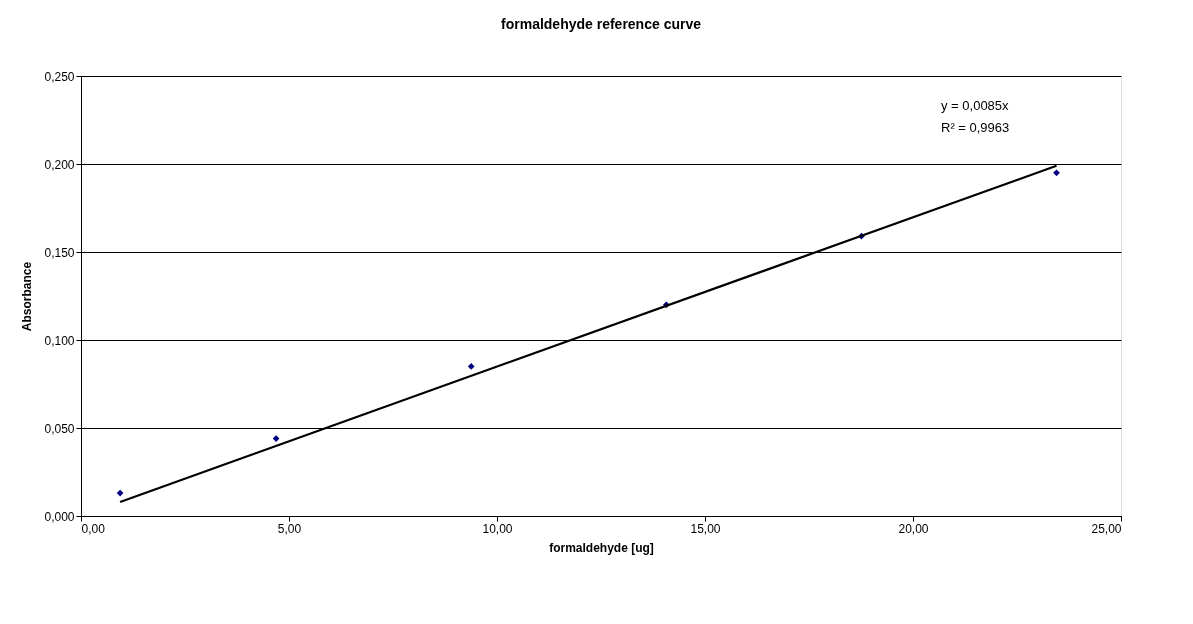  Describe the element at coordinates (1106, 528) in the screenshot. I see `x-tick-label: 25,00` at that location.